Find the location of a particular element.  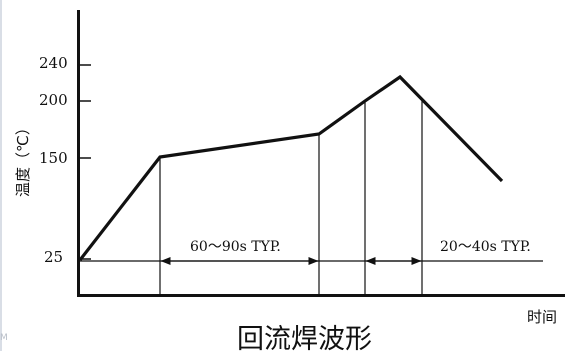

edge-glyph: M is located at coordinates (4, 338).